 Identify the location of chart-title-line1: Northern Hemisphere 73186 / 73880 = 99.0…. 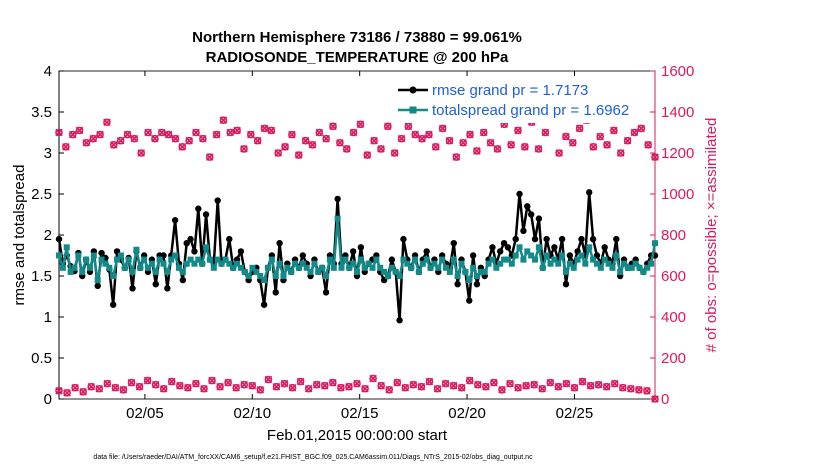
(357, 37).